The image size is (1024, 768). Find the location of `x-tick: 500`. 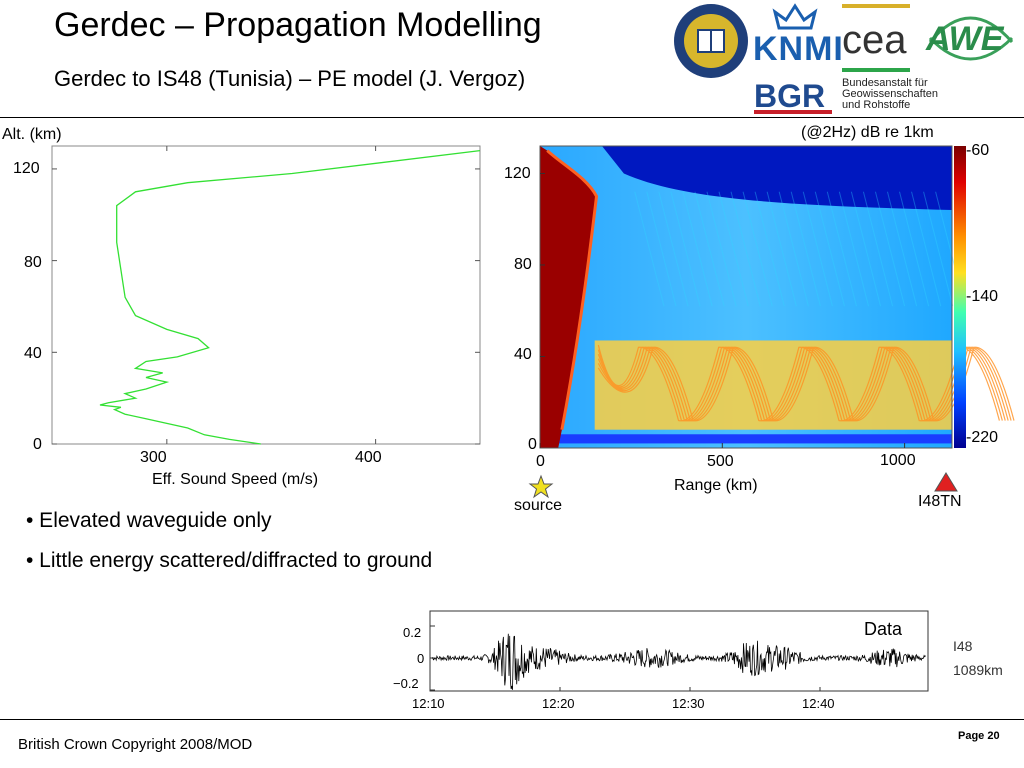

x-tick: 500 is located at coordinates (720, 461).